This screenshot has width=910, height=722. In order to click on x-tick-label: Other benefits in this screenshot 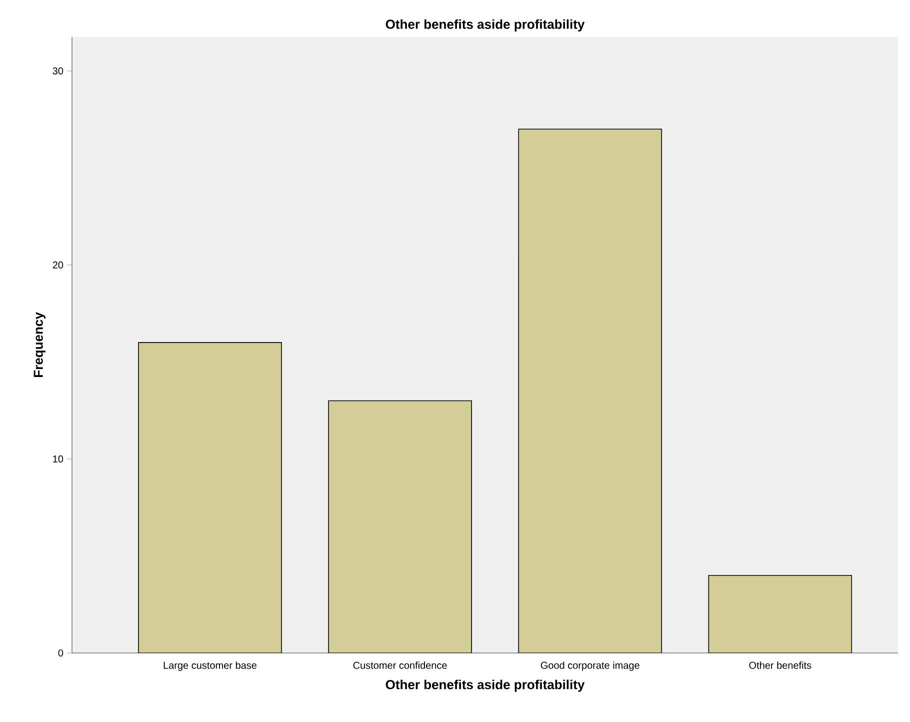, I will do `click(780, 665)`.